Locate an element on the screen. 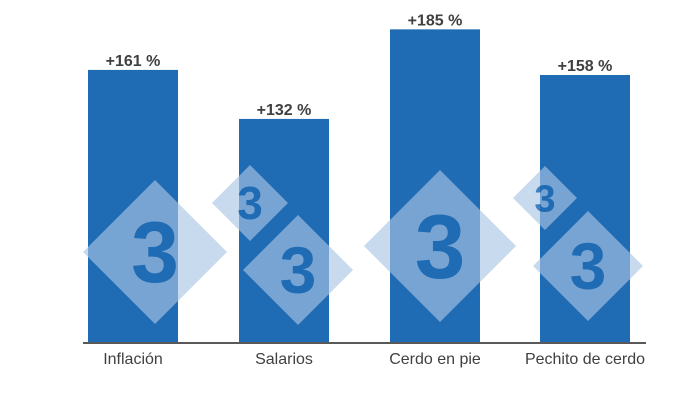 The image size is (700, 400). value-label-1: +132 % is located at coordinates (284, 110).